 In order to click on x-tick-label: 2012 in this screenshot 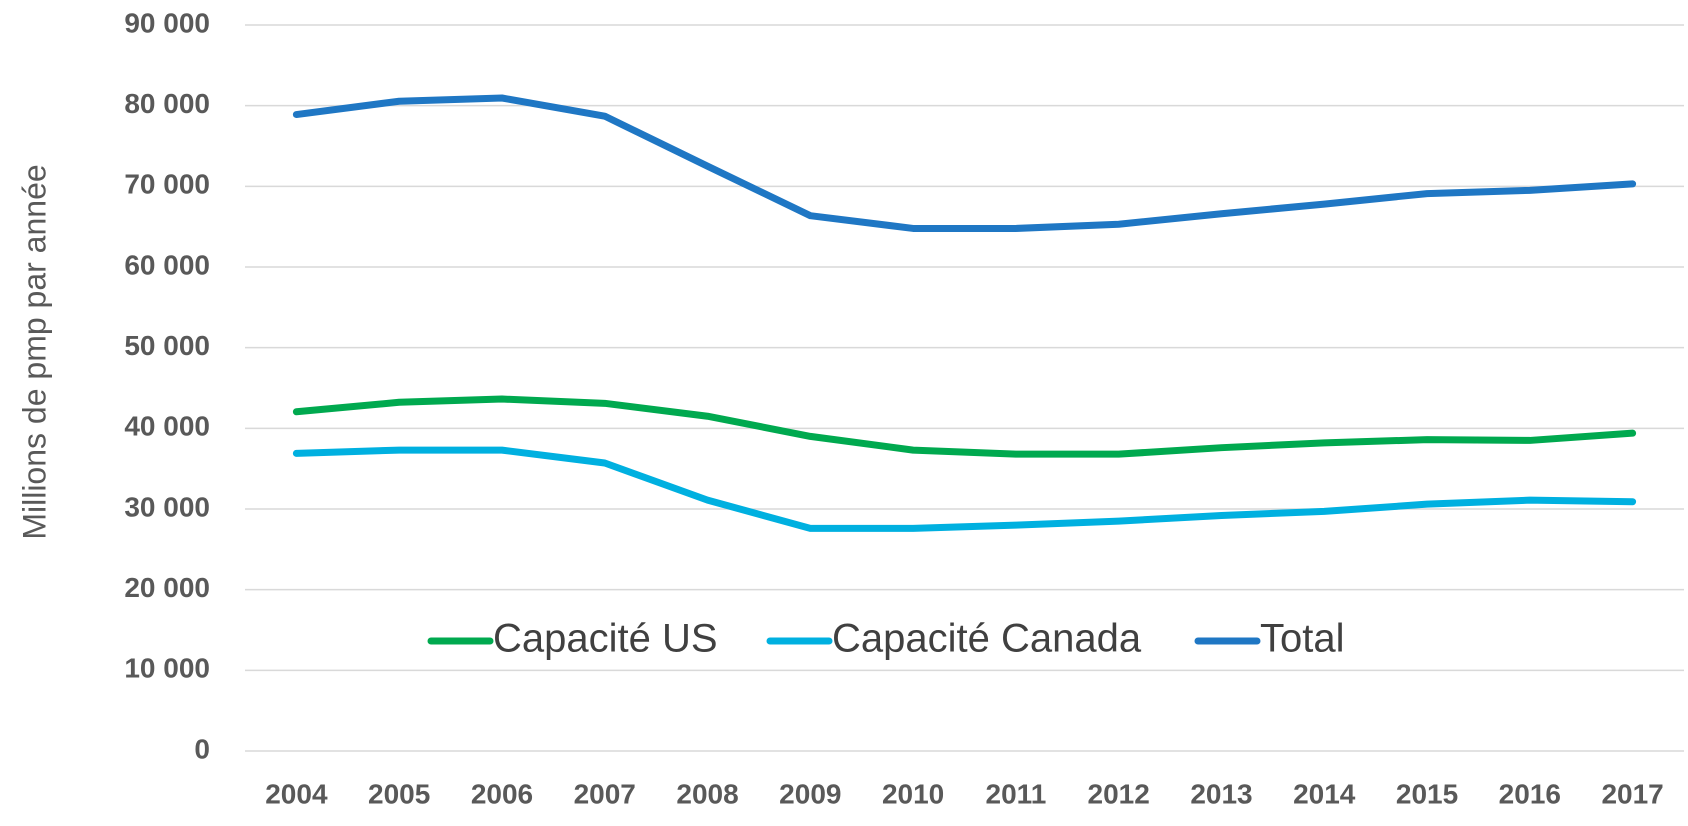, I will do `click(1119, 793)`.